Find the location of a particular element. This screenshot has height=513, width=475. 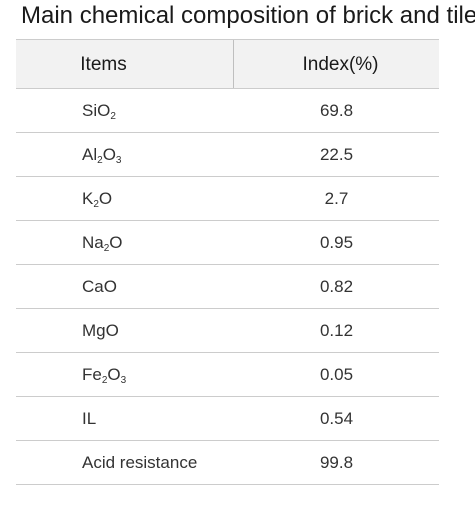

table-row: MgO 0.12 is located at coordinates (227, 331).